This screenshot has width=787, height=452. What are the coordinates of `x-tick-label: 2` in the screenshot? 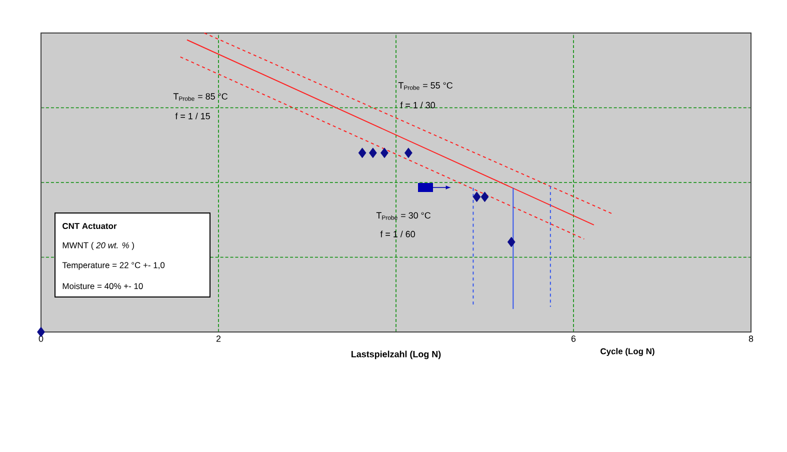 It's located at (218, 339).